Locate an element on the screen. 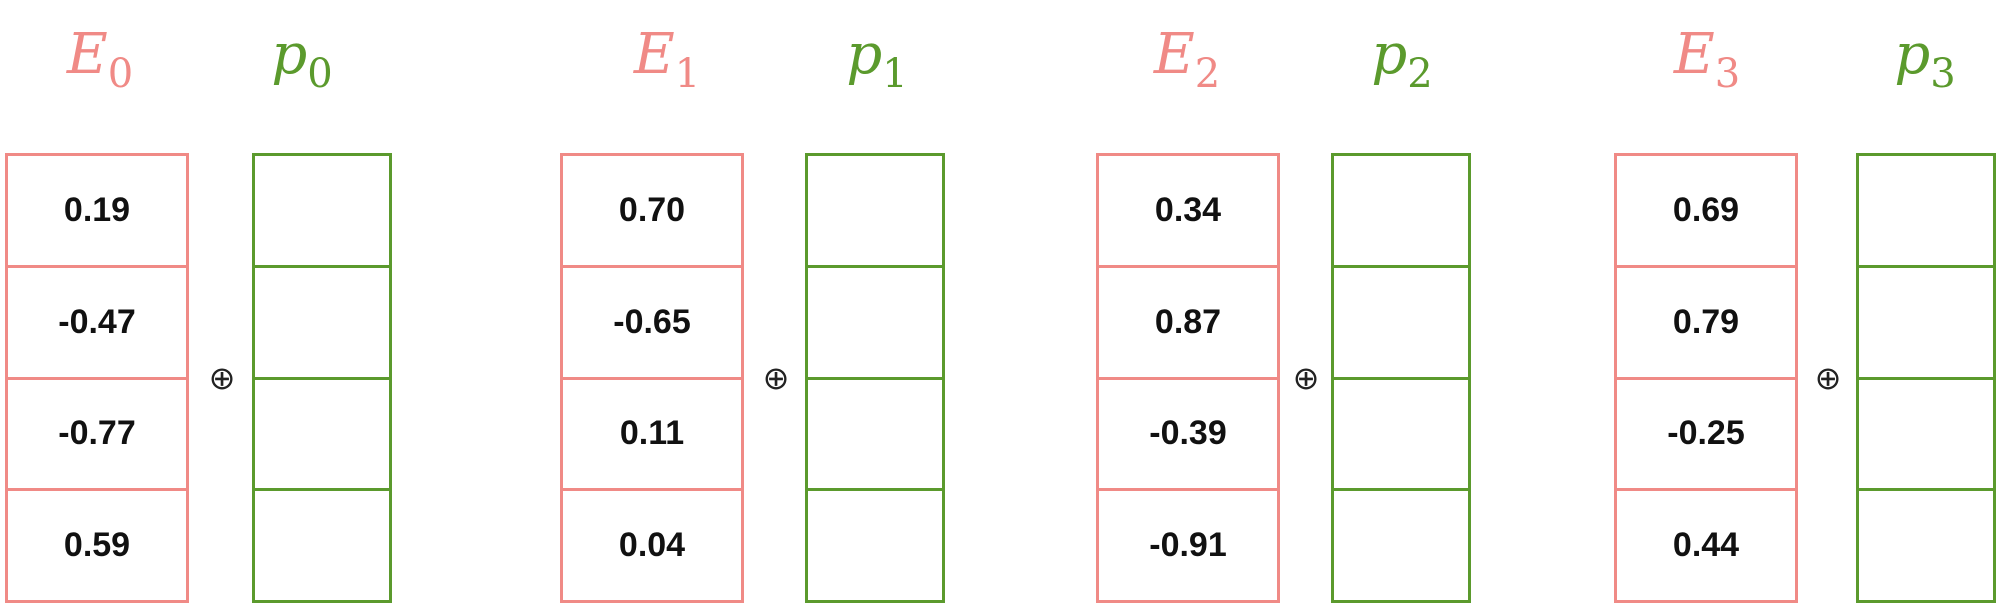 This screenshot has width=2000, height=608. embedding-value: 0.70 is located at coordinates (652, 209).